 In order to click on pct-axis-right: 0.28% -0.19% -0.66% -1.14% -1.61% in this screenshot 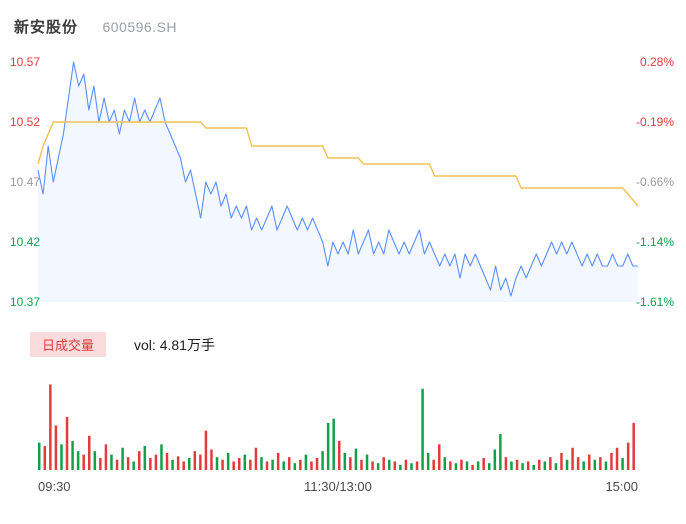, I will do `click(649, 182)`.